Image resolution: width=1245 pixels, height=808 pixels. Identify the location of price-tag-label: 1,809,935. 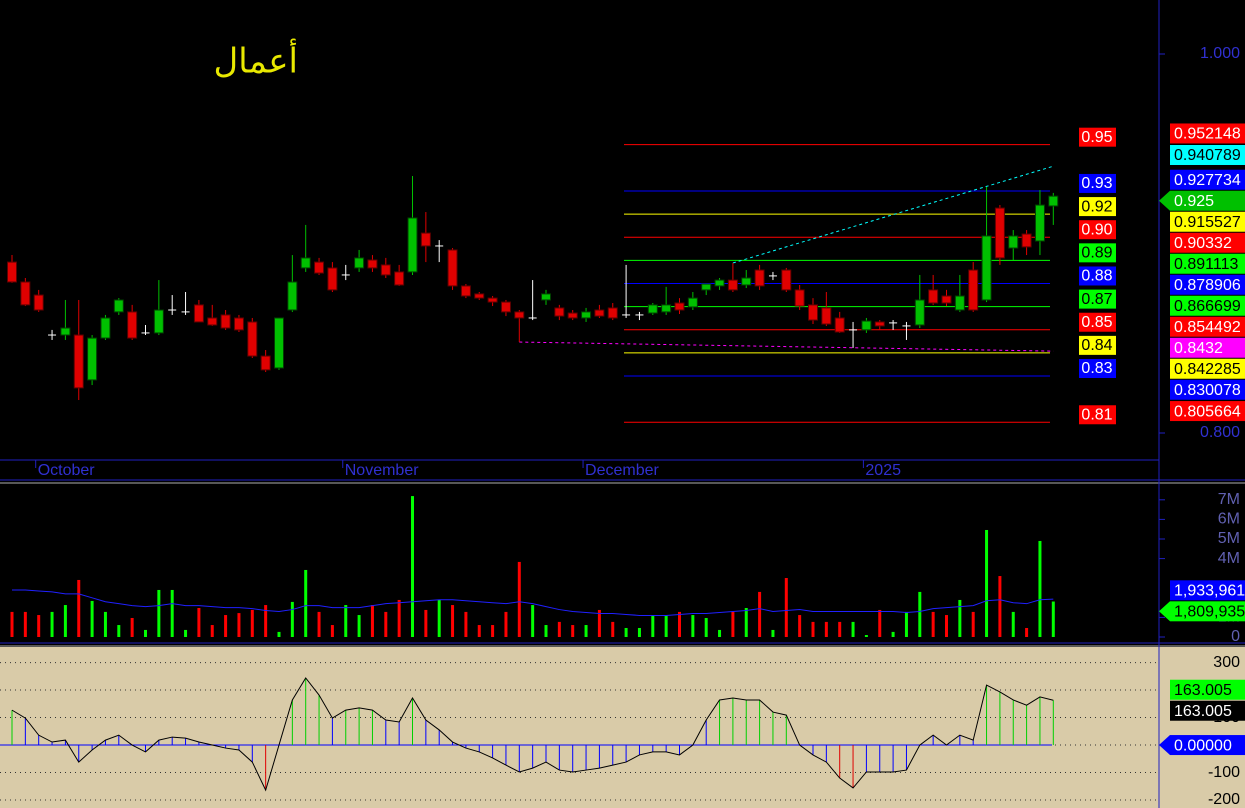
(1209, 612).